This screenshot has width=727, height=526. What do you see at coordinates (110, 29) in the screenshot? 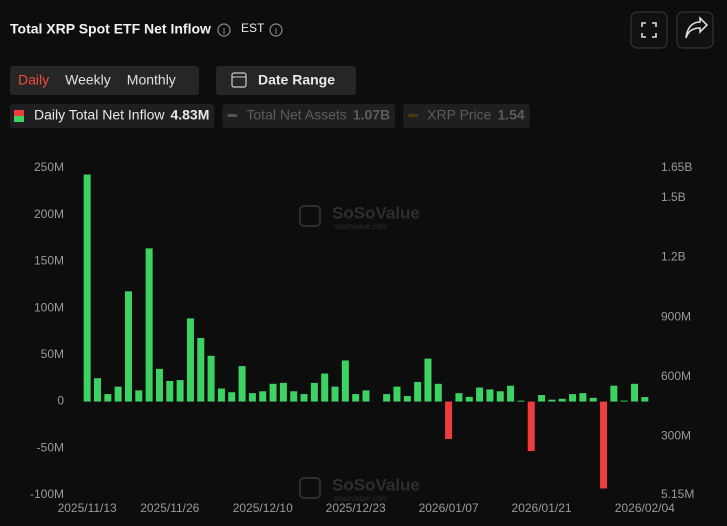
I see `chart-title: Total XRP Spot ETF Net Inflow` at bounding box center [110, 29].